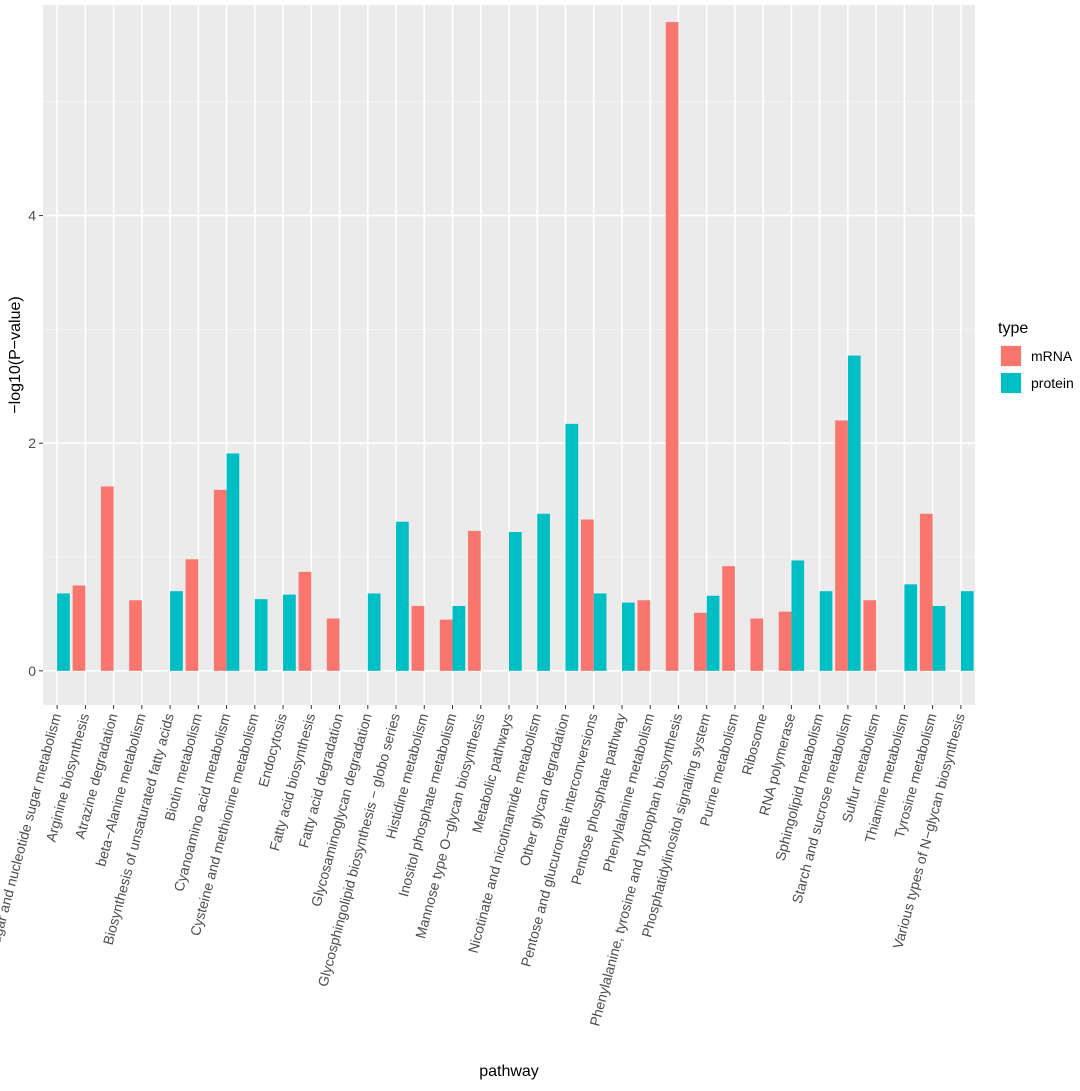  I want to click on y-tick-label: 2, so click(32, 443).